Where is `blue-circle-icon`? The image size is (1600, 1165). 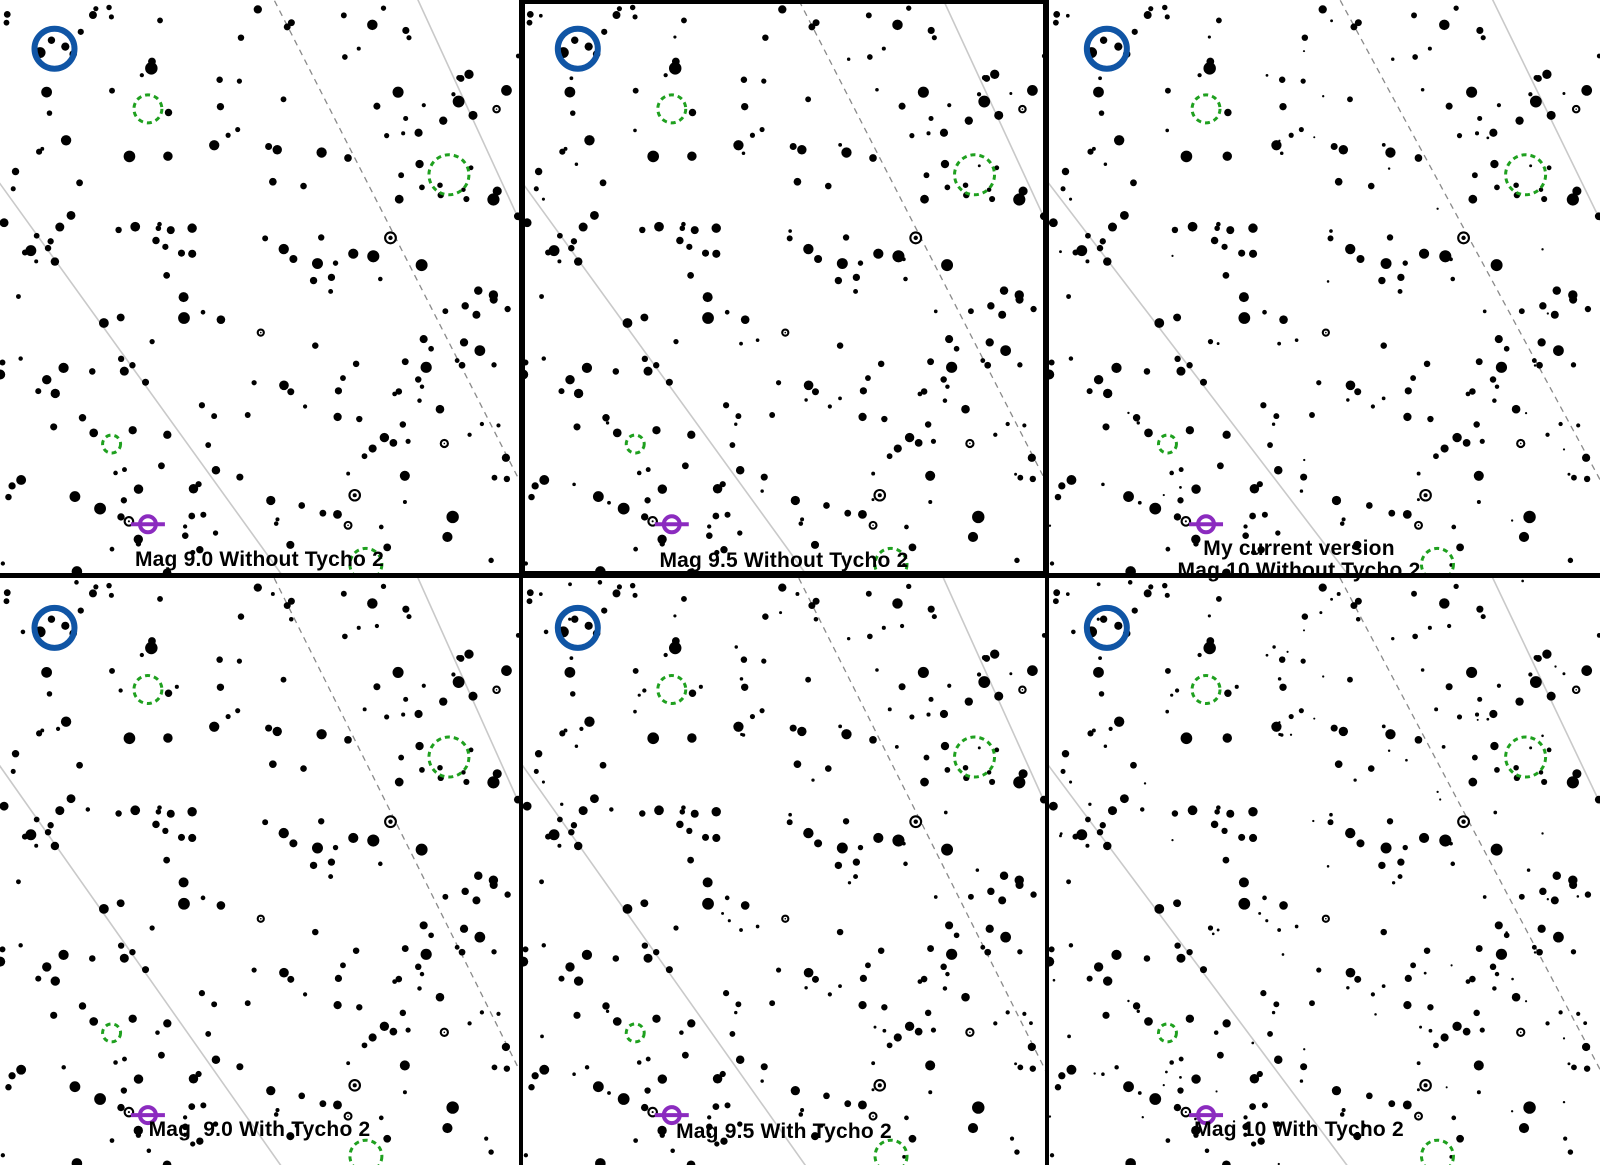
blue-circle-icon is located at coordinates (54, 627).